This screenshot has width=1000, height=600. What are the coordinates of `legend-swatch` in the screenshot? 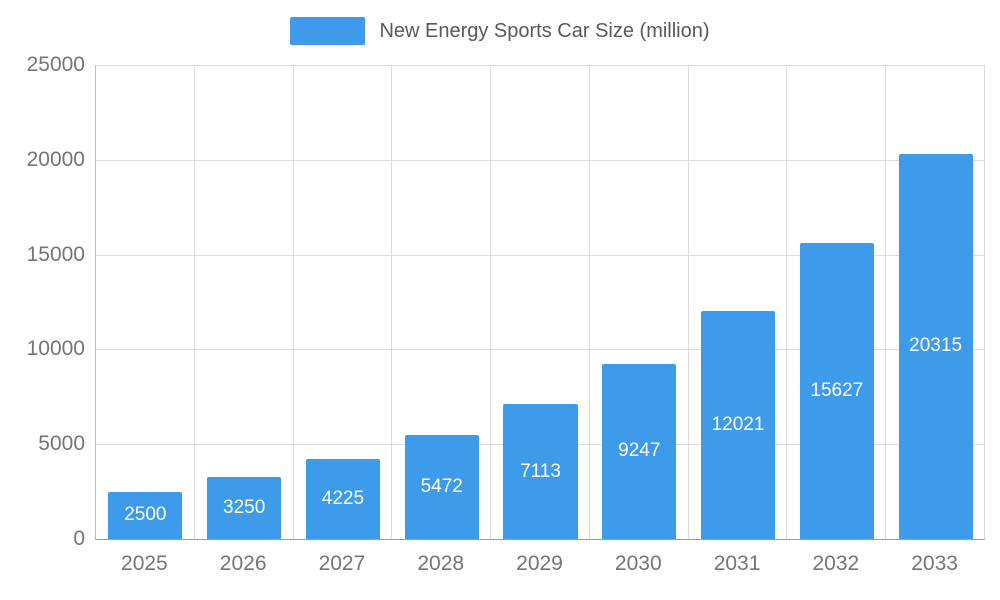 It's located at (328, 31).